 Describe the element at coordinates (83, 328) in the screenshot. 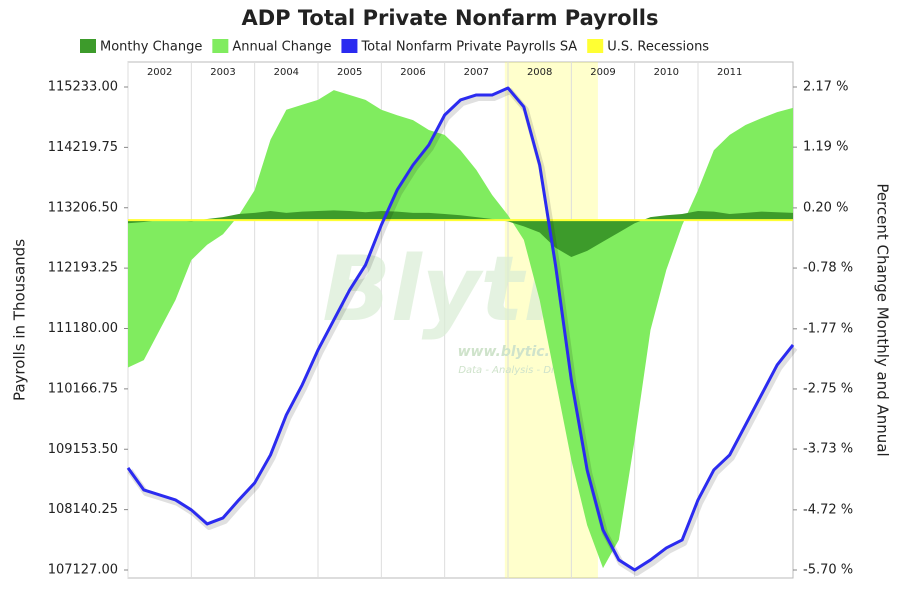

I see `y-tick-label: 111180.00` at that location.